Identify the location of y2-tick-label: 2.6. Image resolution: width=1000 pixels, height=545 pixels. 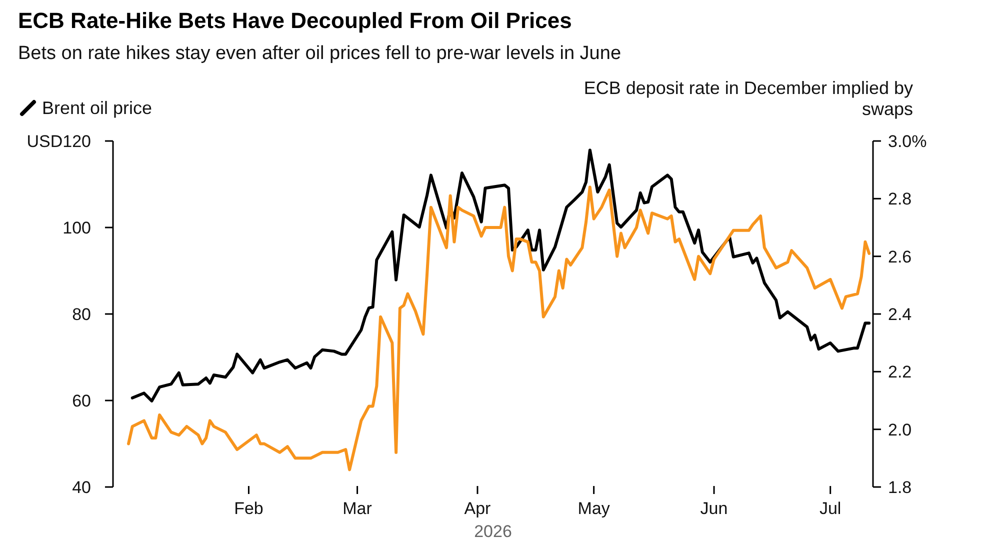
(900, 256).